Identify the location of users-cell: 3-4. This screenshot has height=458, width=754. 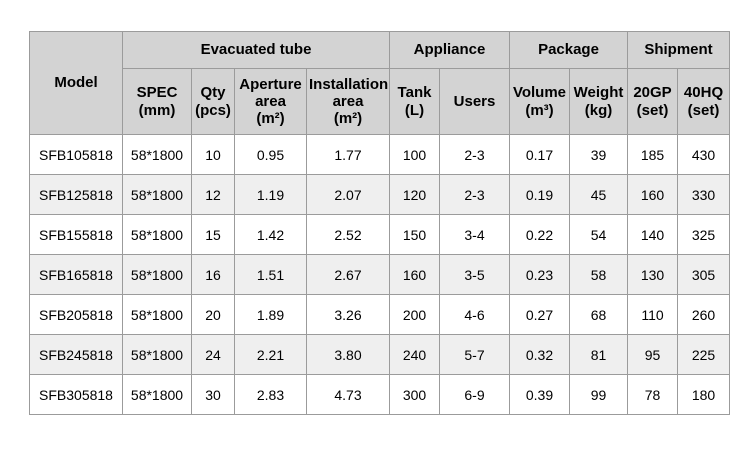
(474, 234).